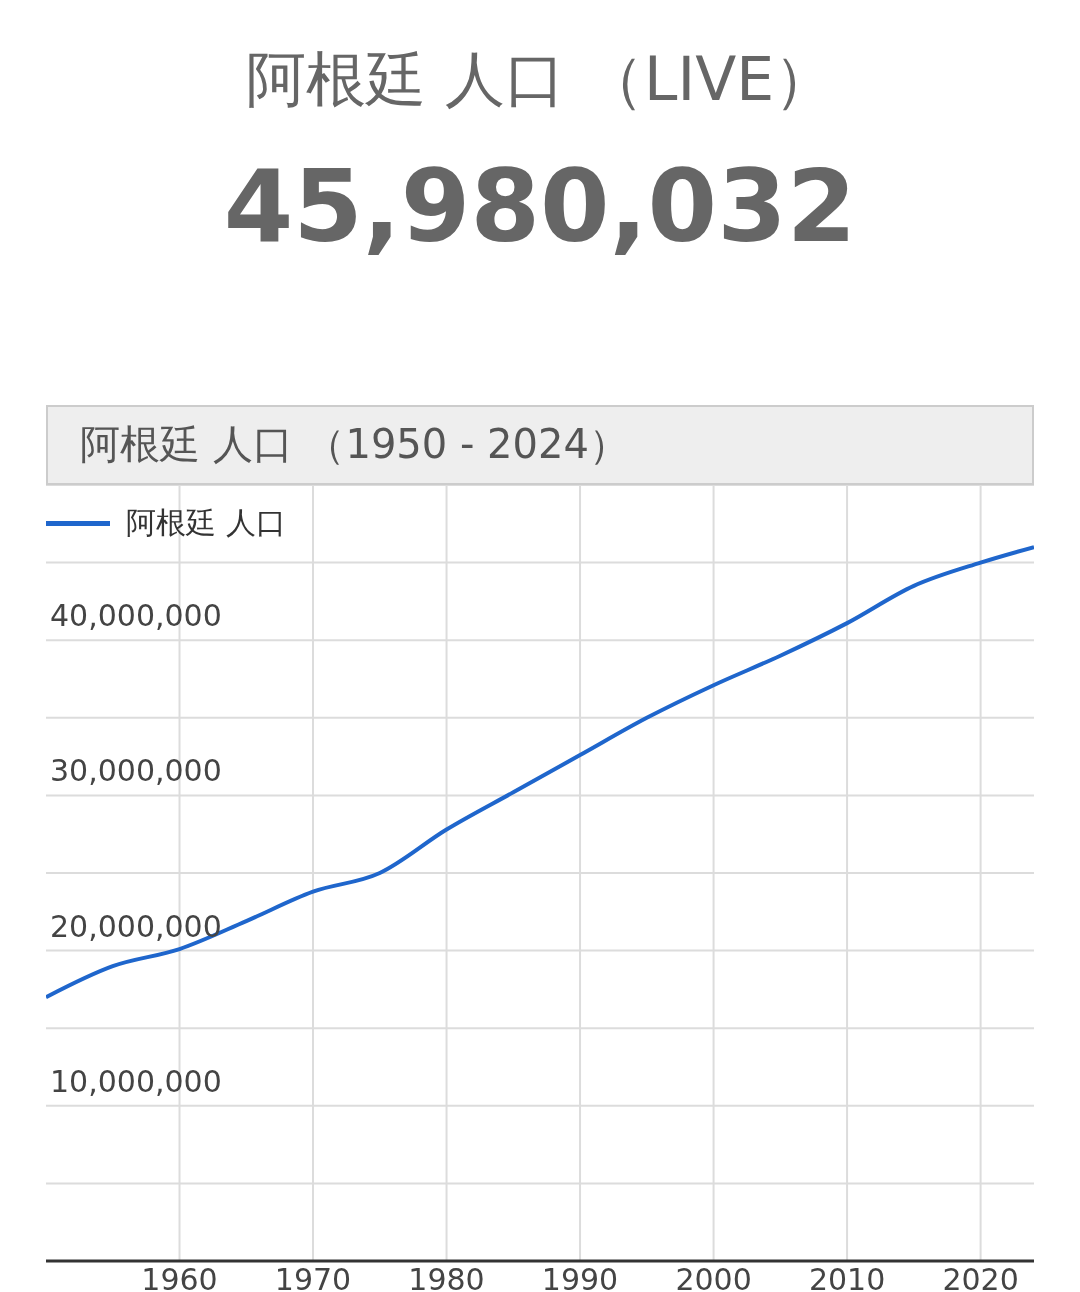  What do you see at coordinates (540, 79) in the screenshot?
I see `chart-title: 阿根廷 人口 （LIVE）` at bounding box center [540, 79].